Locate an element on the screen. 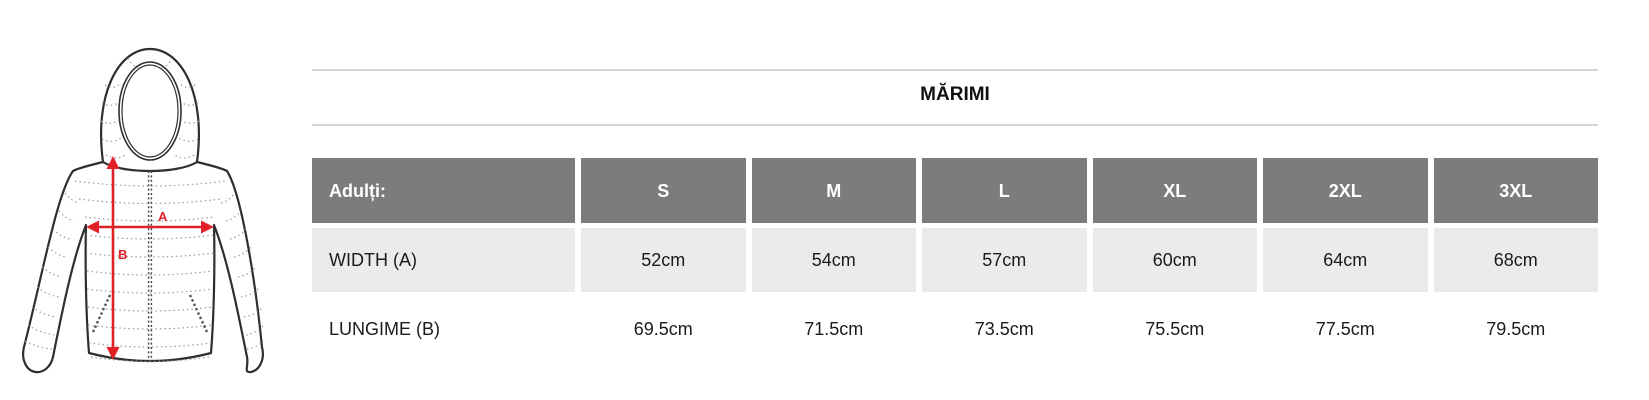 The width and height of the screenshot is (1649, 400). jacket-diagram-svg: A B is located at coordinates (143, 210).